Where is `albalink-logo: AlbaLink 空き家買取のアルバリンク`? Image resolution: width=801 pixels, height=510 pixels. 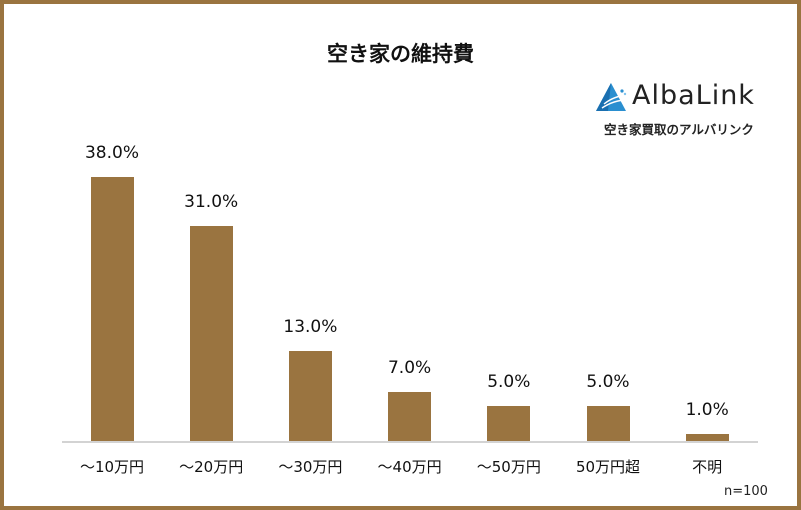
albalink-logo: AlbaLink 空き家買取のアルバリンク is located at coordinates (689, 111).